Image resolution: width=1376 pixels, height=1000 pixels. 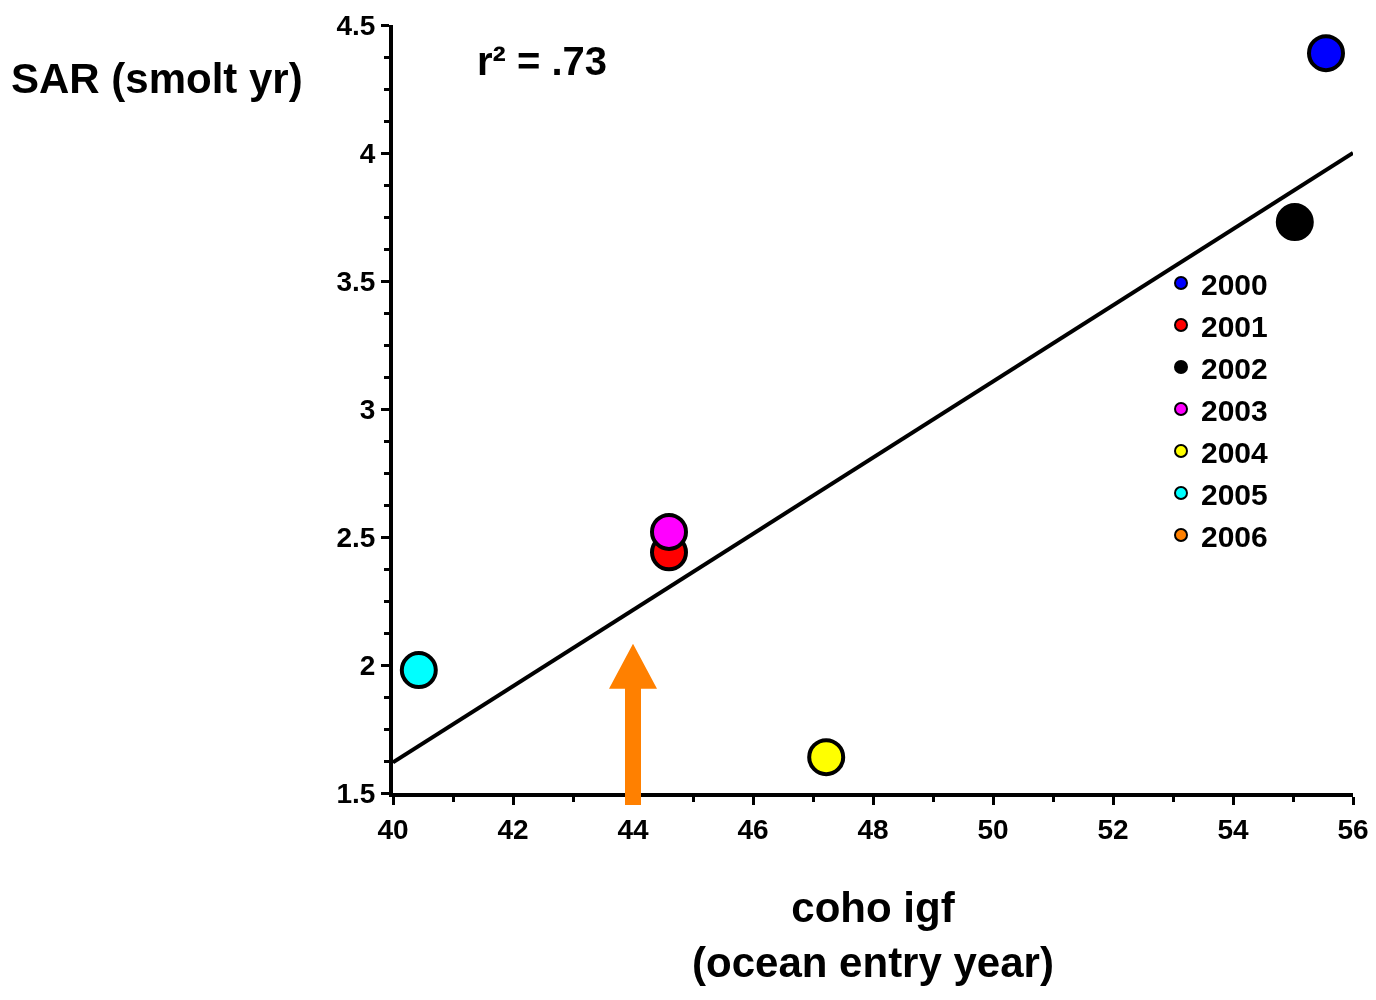 I want to click on x-tick-label: 46, so click(x=753, y=829).